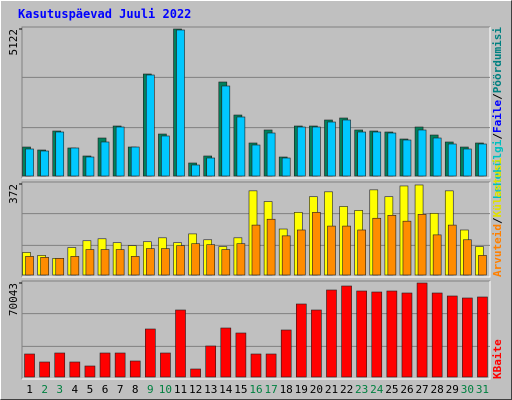 The height and width of the screenshot is (400, 512). Describe the element at coordinates (482, 389) in the screenshot. I see `x-tick-label: 31` at that location.